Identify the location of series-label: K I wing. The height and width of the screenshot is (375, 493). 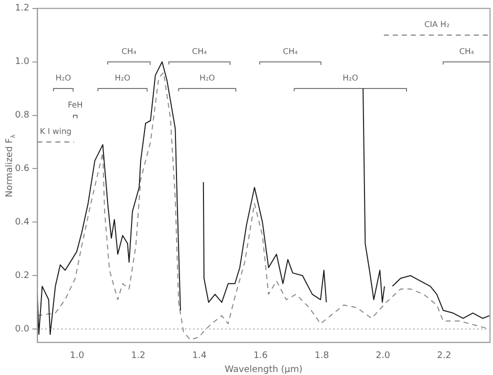
(56, 131).